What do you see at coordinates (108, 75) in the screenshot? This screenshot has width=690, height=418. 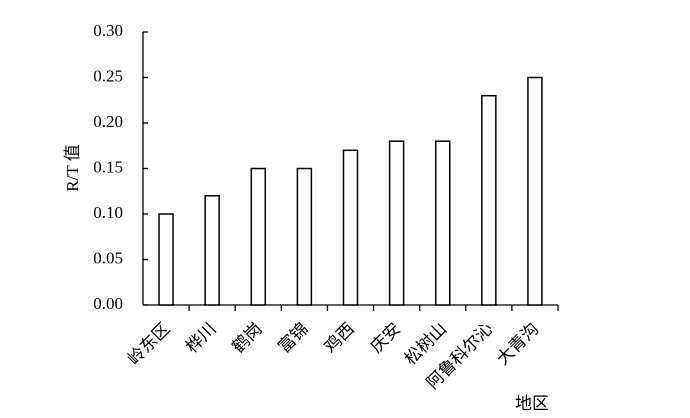 I see `y-tick-label: 0.25` at bounding box center [108, 75].